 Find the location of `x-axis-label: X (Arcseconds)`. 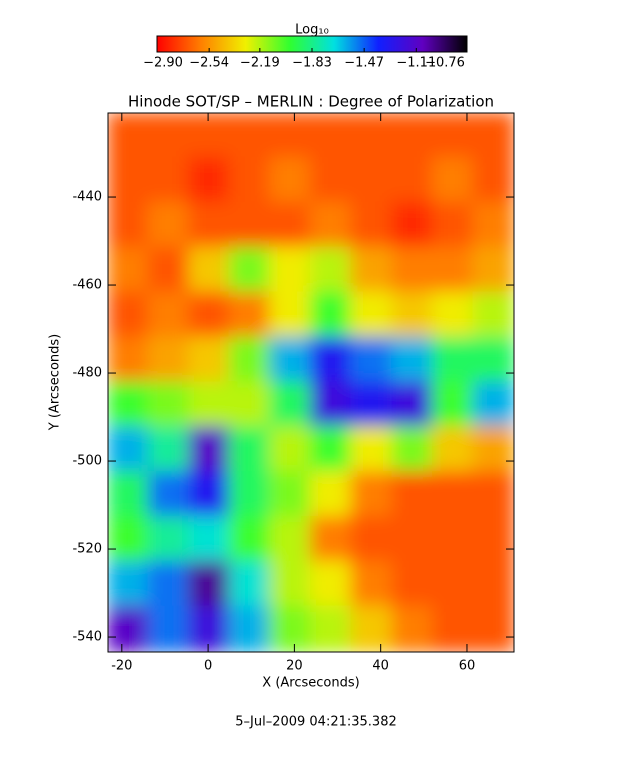

x-axis-label: X (Arcseconds) is located at coordinates (310, 683).